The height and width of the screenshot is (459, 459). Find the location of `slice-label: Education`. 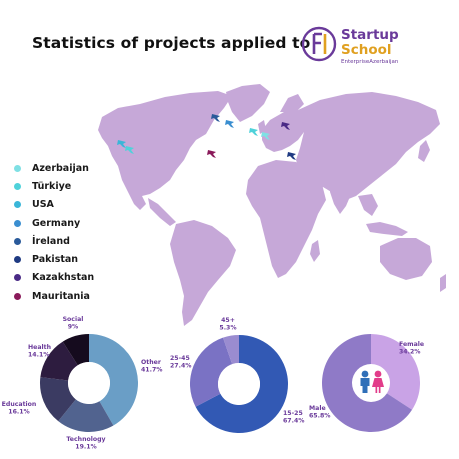

slice-label: Education is located at coordinates (19, 404).